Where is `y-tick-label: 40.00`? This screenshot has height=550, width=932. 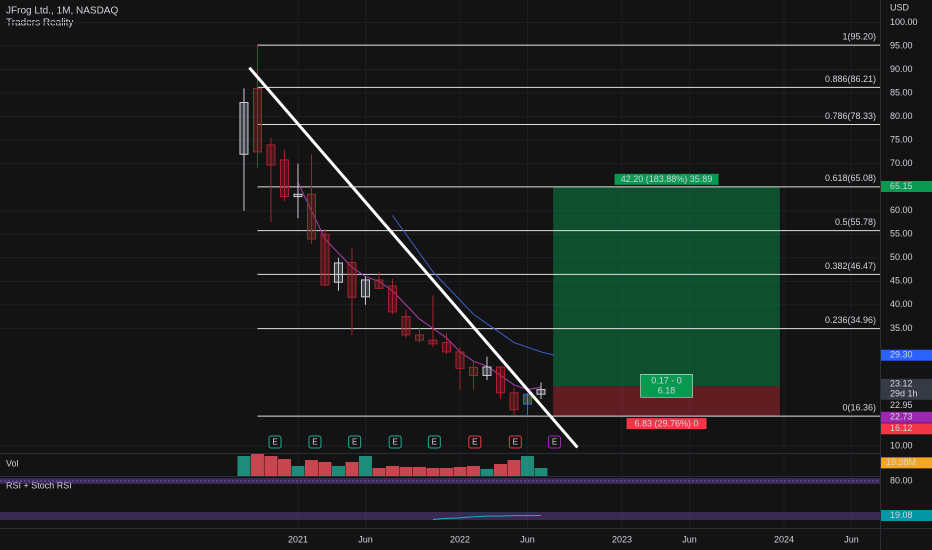
y-tick-label: 40.00 is located at coordinates (901, 304).